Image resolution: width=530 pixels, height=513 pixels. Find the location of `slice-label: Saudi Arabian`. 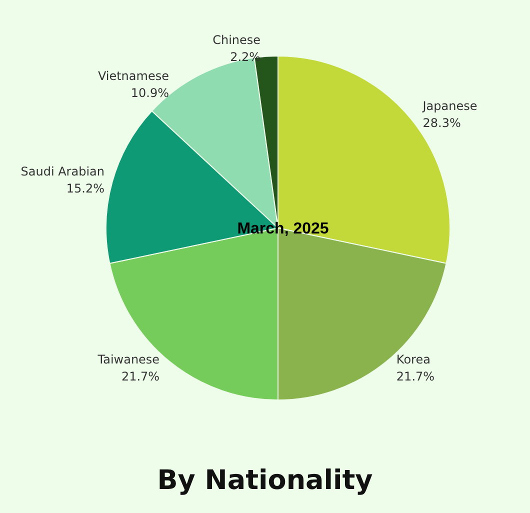

slice-label: Saudi Arabian is located at coordinates (62, 171).